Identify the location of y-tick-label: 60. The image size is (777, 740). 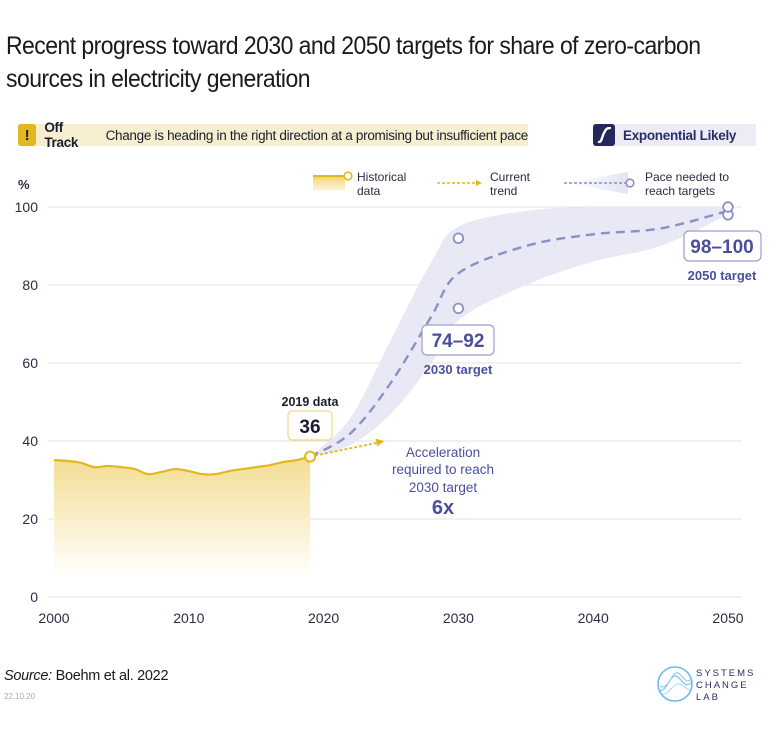
(30, 363).